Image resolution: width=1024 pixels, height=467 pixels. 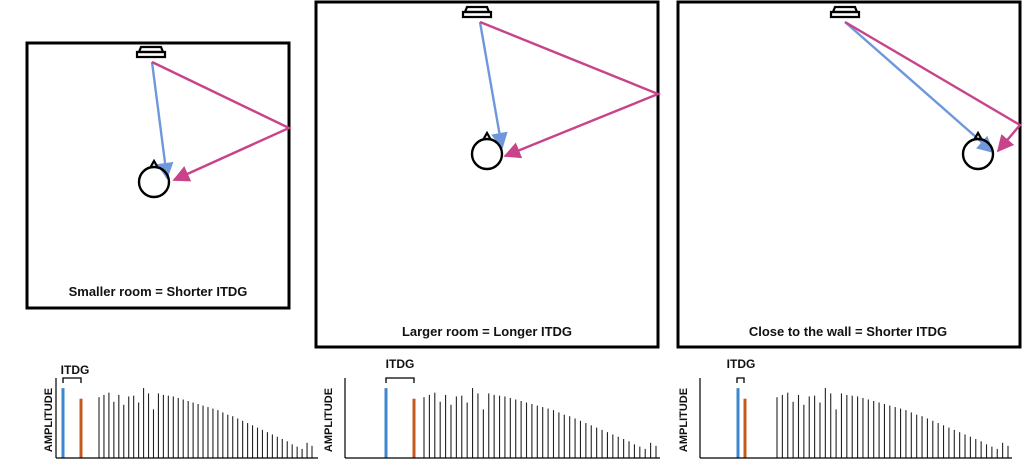 I want to click on panel-caption: Close to the wall = Shorter ITDG, so click(x=848, y=331).